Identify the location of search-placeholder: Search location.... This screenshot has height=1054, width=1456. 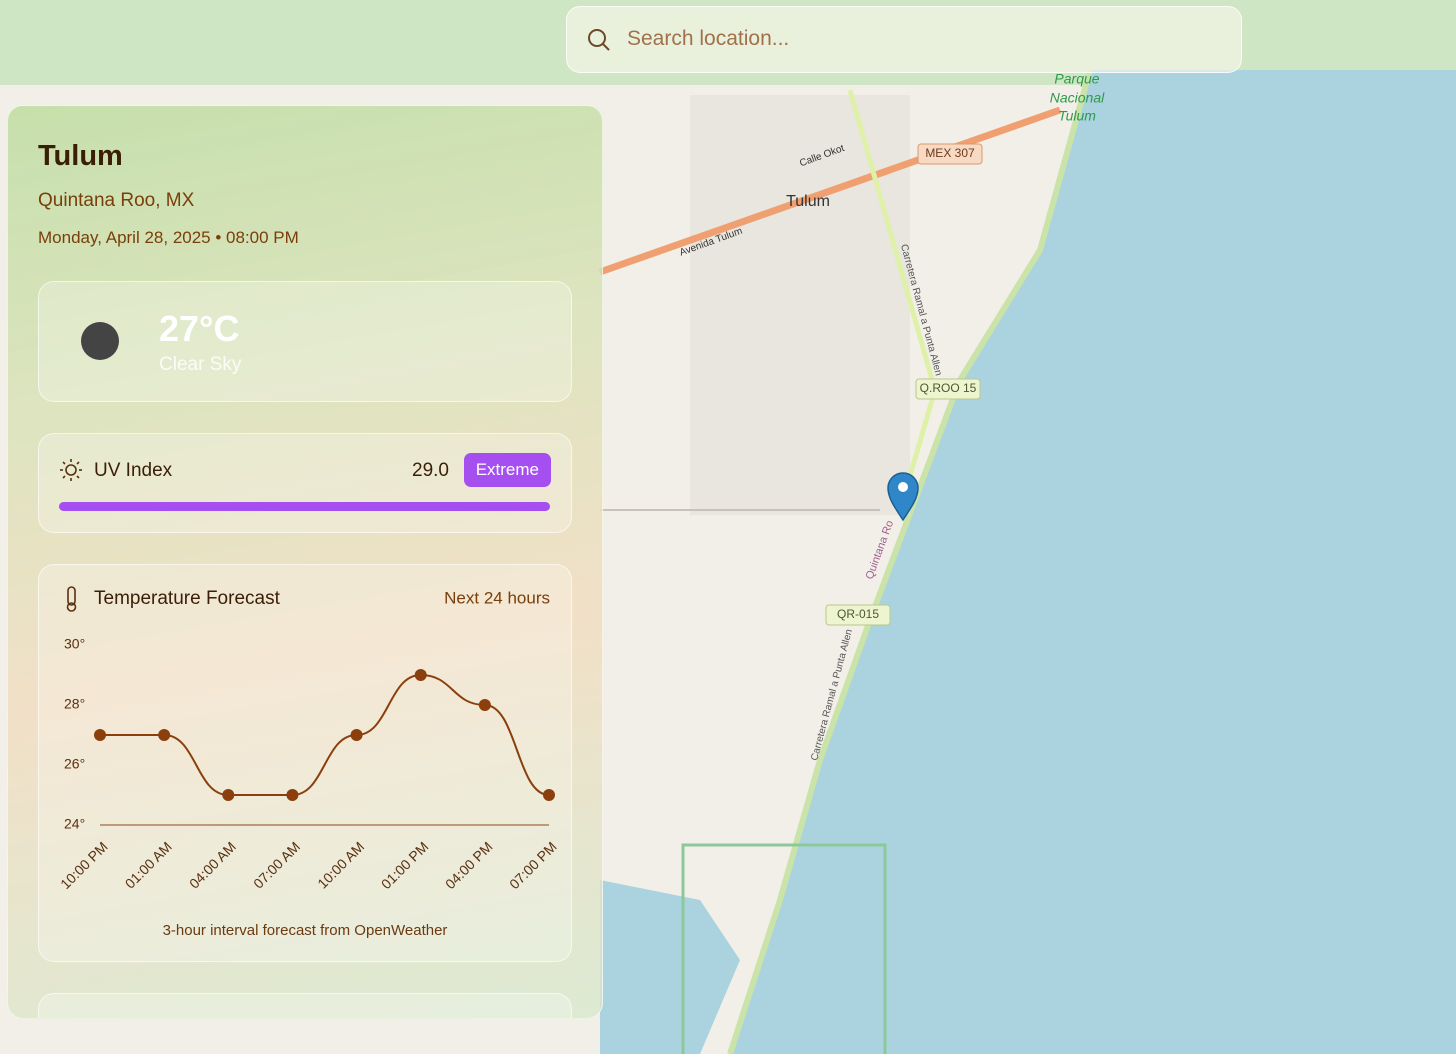
(708, 38).